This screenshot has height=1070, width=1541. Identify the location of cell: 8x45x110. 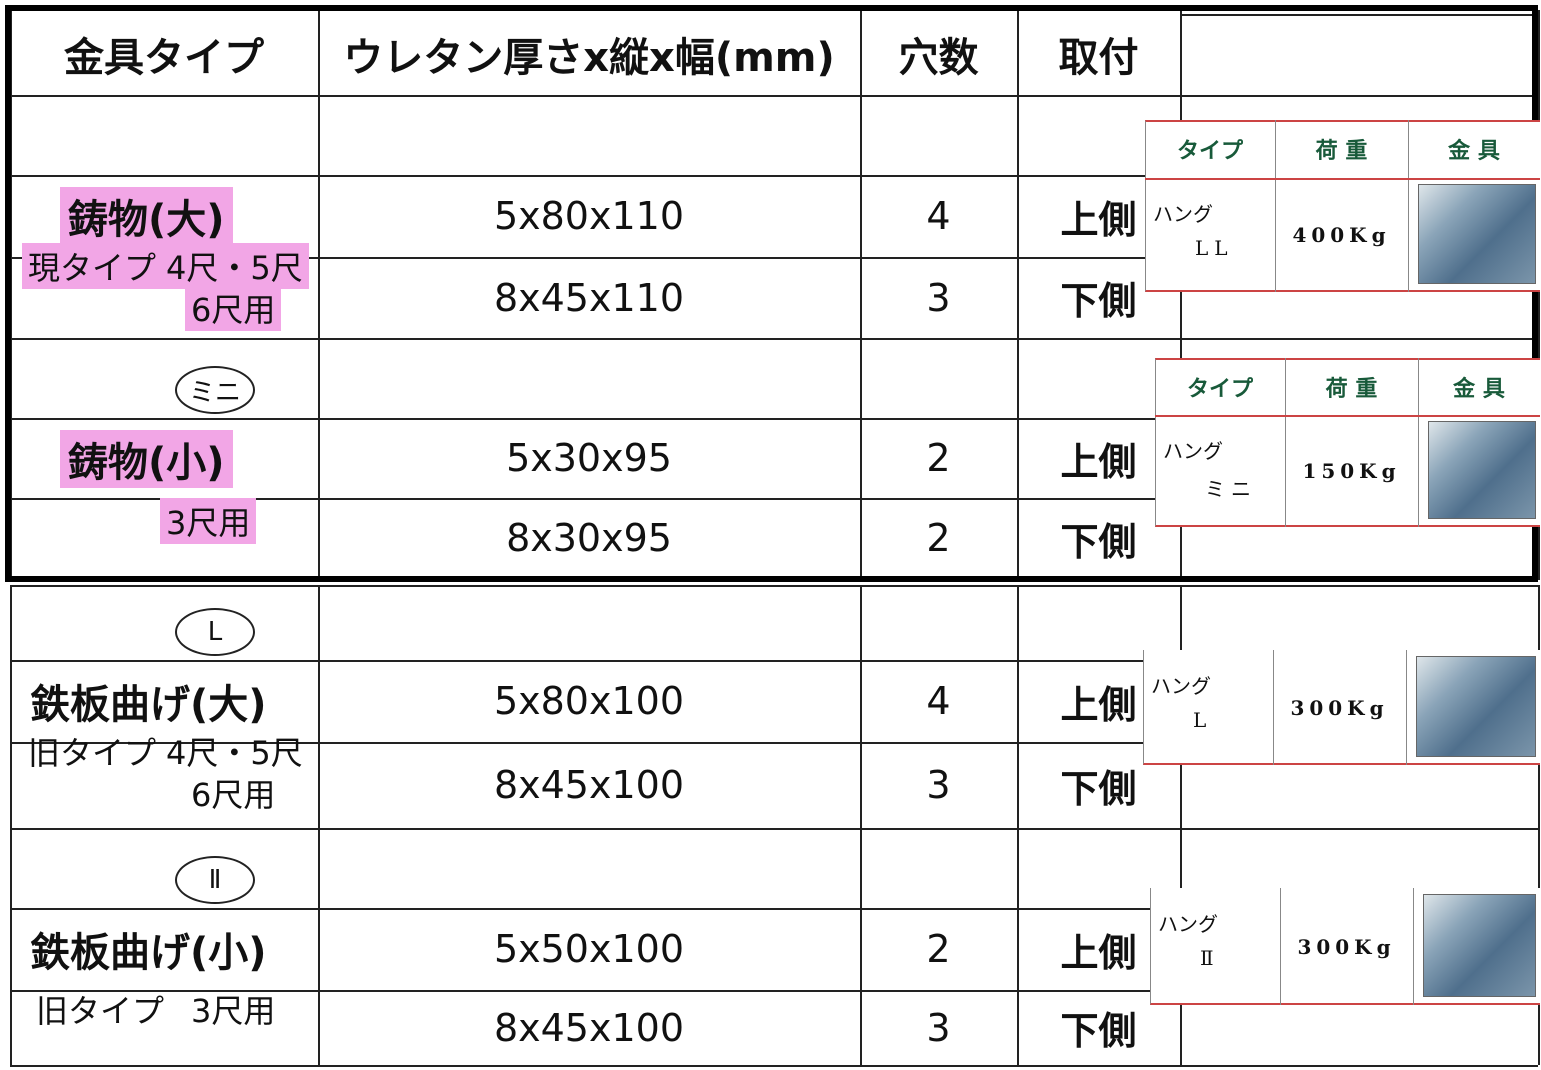
(589, 297).